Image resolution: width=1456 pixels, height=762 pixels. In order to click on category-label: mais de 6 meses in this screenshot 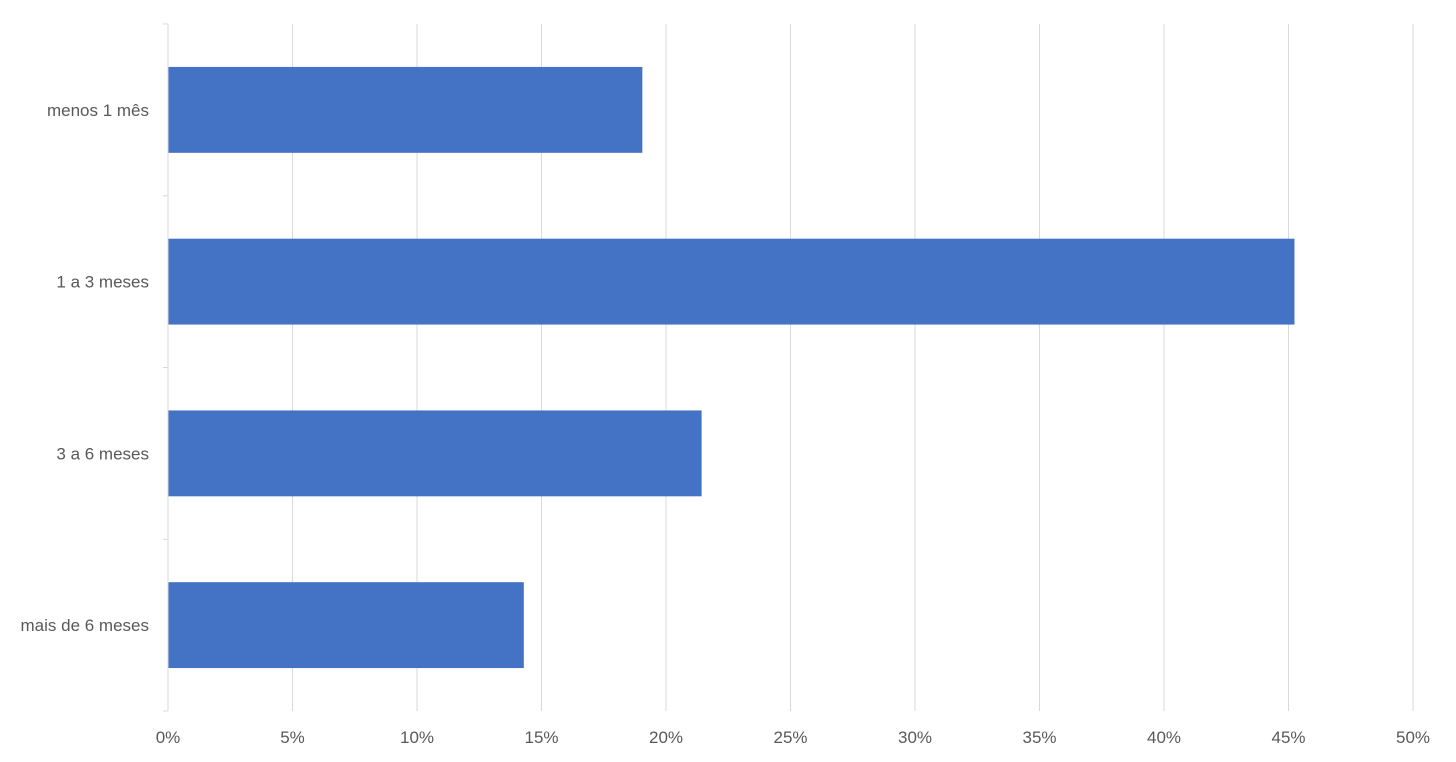, I will do `click(85, 625)`.